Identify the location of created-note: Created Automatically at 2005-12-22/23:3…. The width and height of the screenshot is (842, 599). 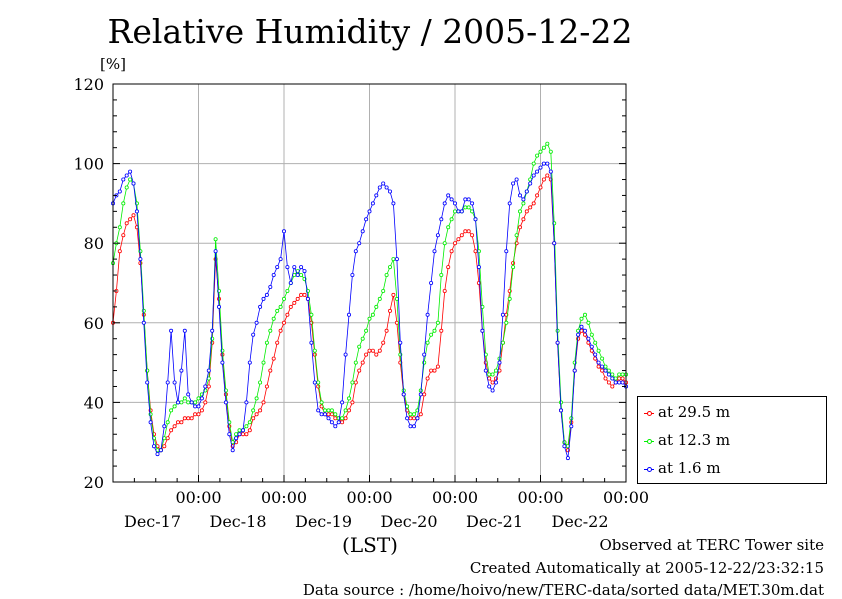
(646, 568).